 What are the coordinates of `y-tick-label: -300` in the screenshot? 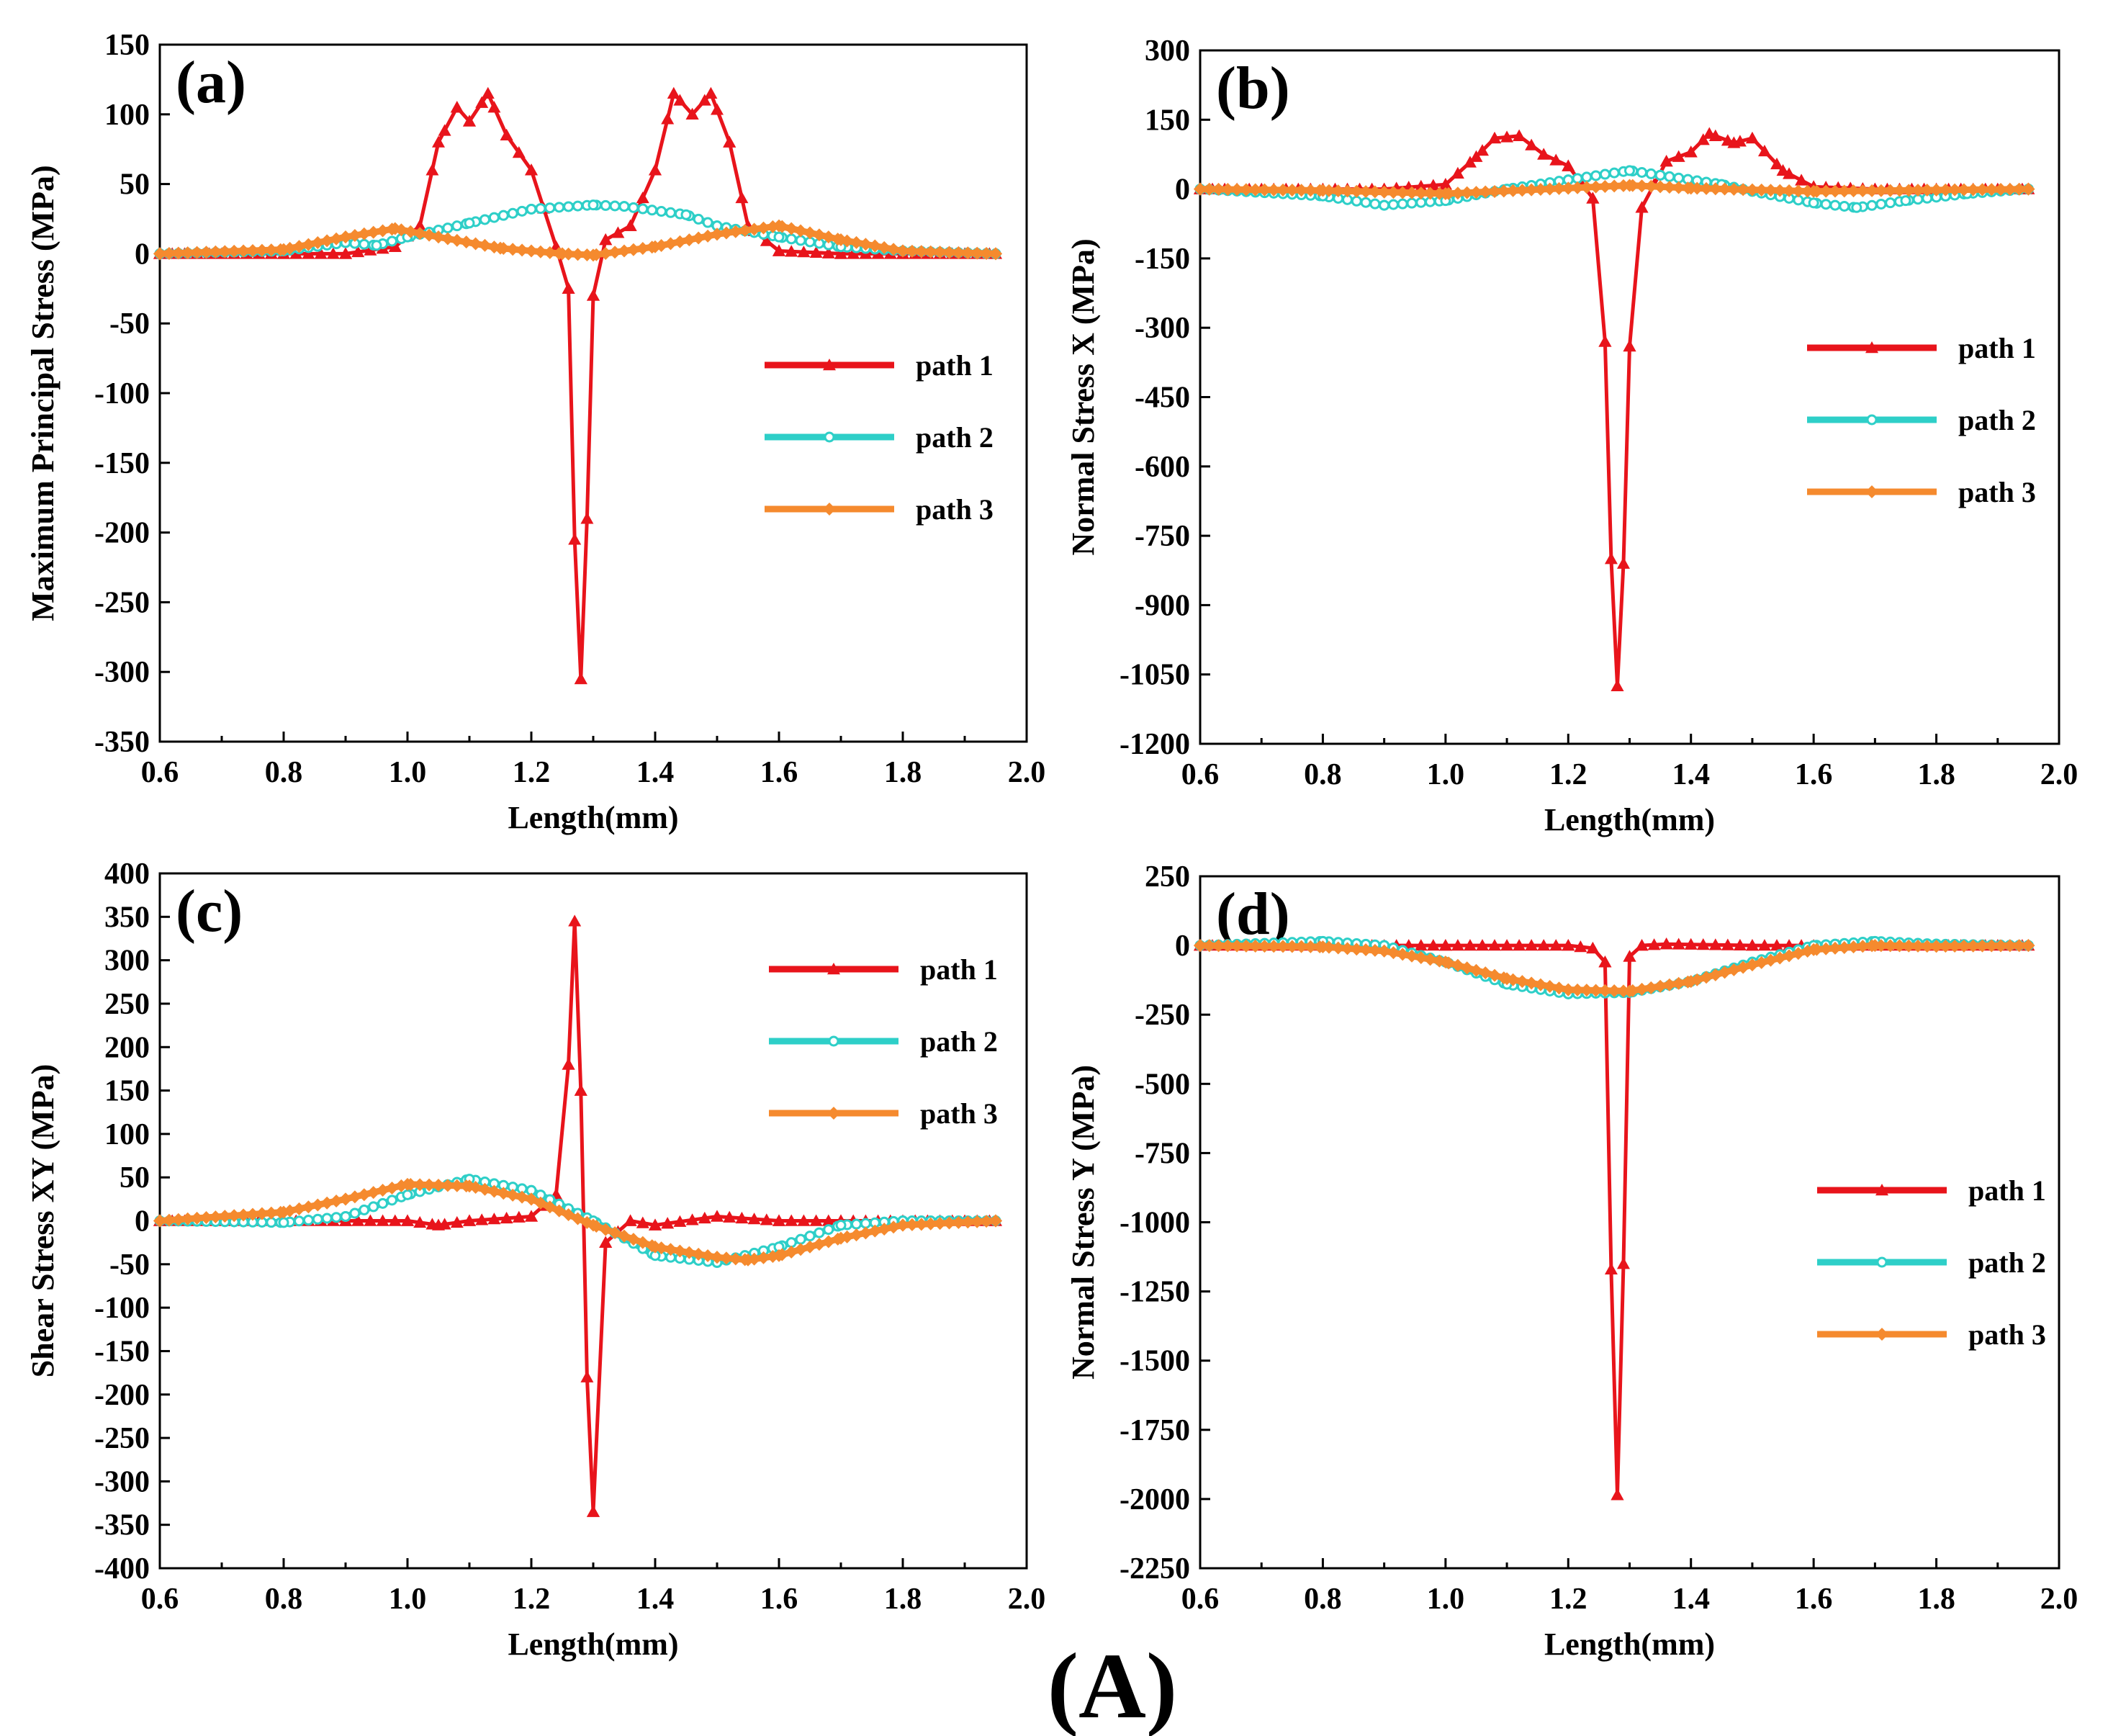 It's located at (122, 1481).